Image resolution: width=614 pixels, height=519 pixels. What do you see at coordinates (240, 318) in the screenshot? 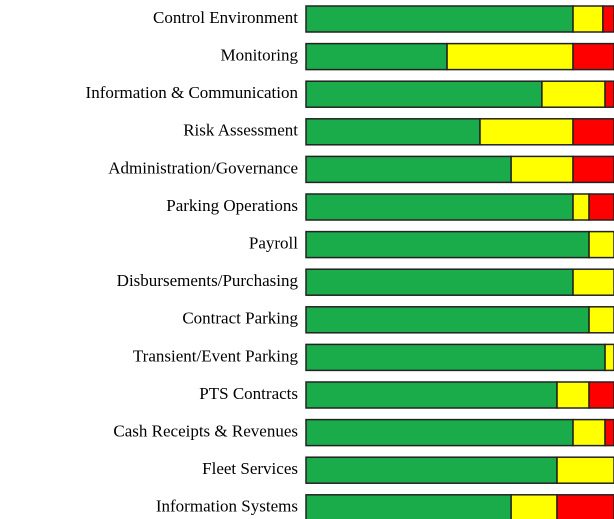
I see `category-label: Contract Parking` at bounding box center [240, 318].